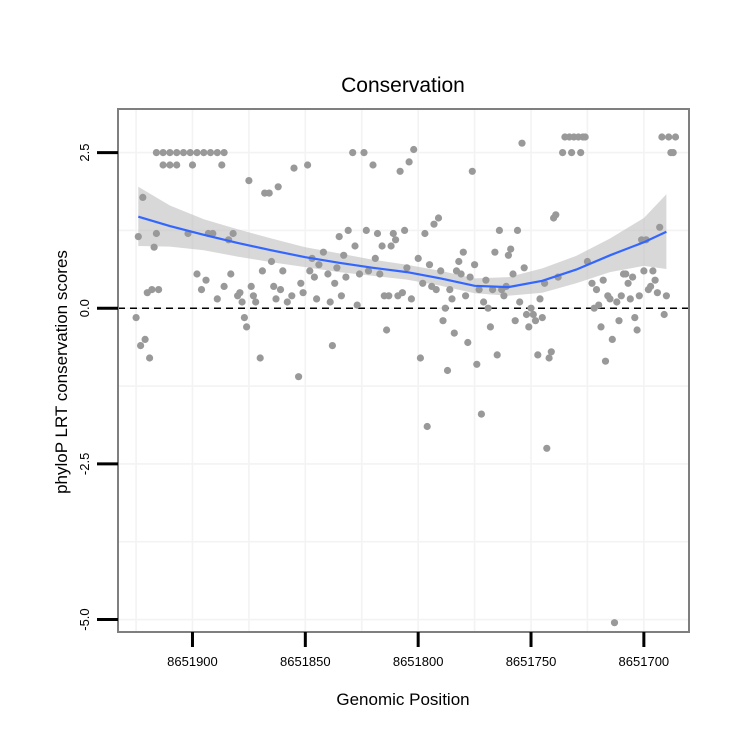 This screenshot has width=750, height=750. What do you see at coordinates (84, 619) in the screenshot?
I see `y-tick-label: -5.0` at bounding box center [84, 619].